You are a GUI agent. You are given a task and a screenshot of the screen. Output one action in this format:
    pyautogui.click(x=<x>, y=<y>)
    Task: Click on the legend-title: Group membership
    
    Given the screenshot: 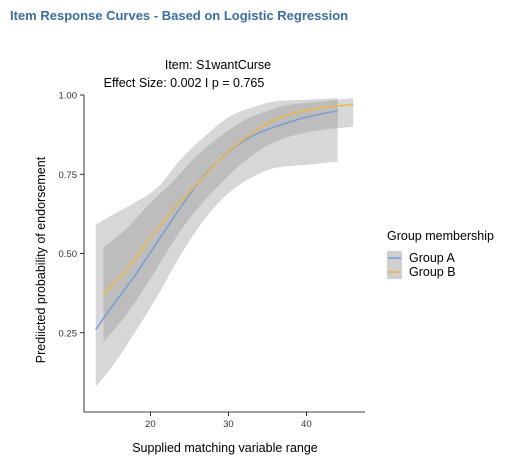 What is the action you would take?
    pyautogui.click(x=440, y=236)
    